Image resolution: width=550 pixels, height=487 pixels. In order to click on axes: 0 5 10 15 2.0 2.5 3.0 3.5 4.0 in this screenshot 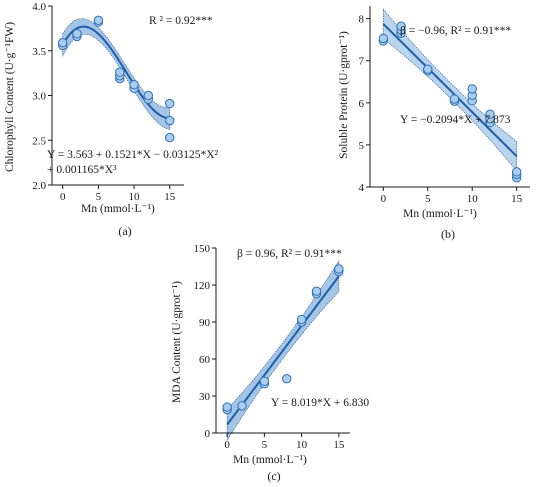, I will do `click(108, 102)`.